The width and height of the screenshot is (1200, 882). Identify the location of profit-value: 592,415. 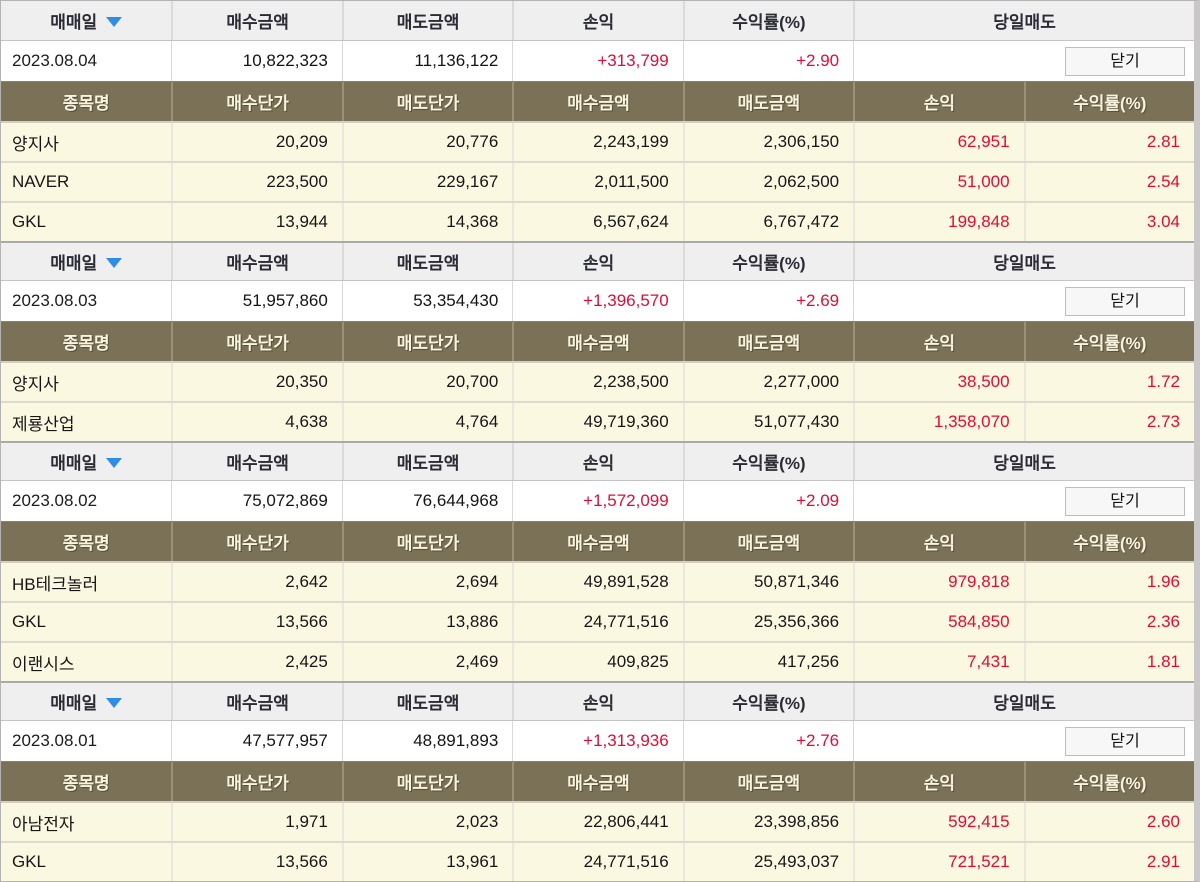
(938, 822).